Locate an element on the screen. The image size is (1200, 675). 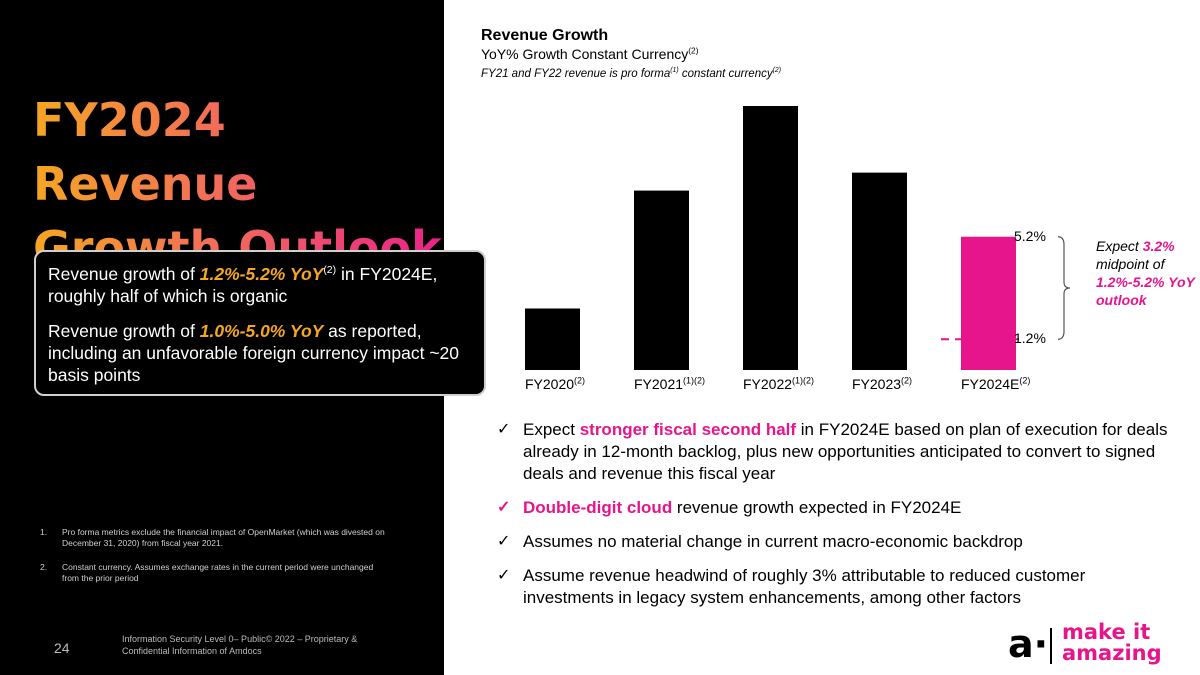
x-axis-label: FY2021(1)(2) is located at coordinates (670, 383).